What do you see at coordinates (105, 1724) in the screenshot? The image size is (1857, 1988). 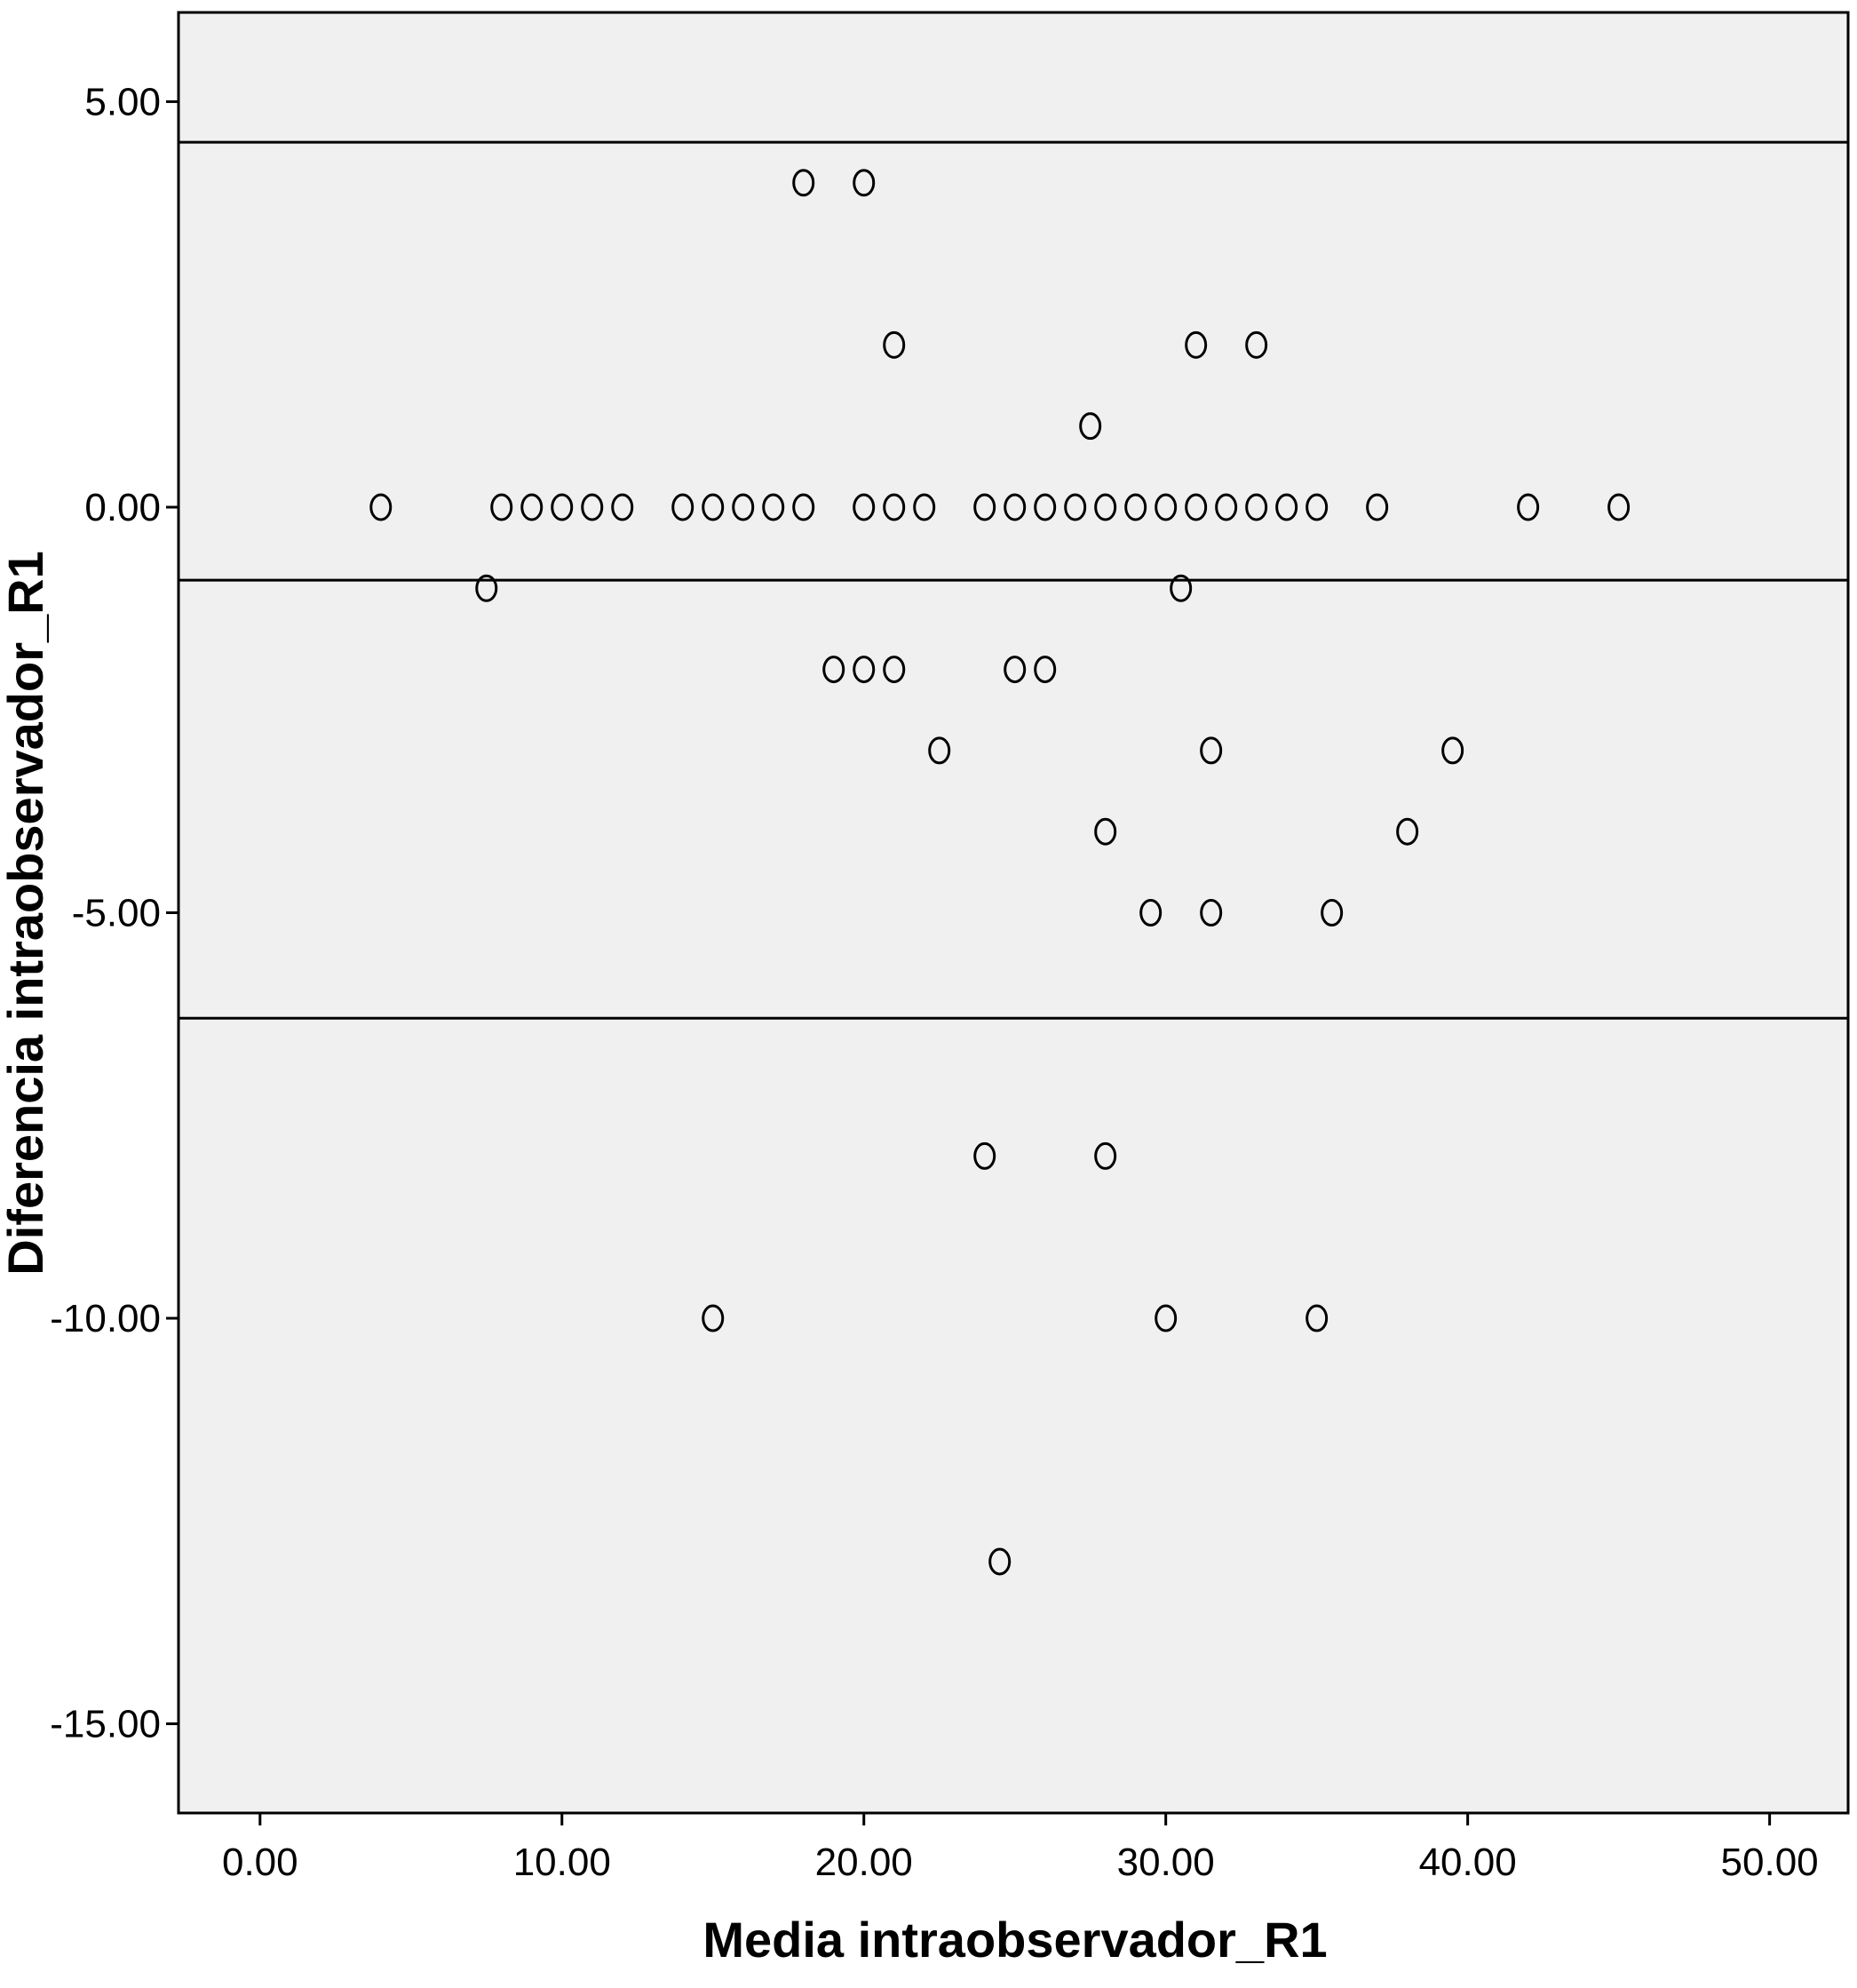 I see `y-tick-label: -15.00` at bounding box center [105, 1724].